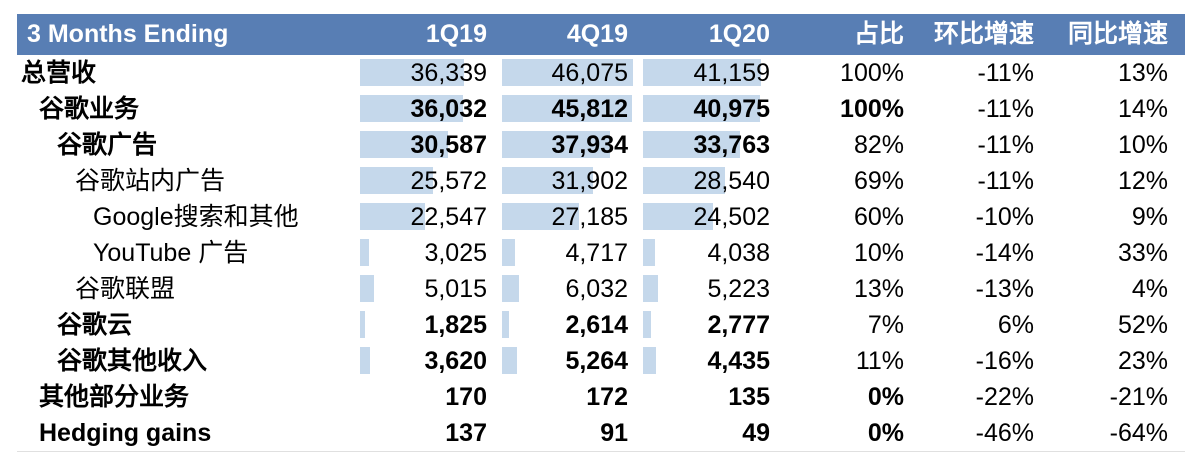  Describe the element at coordinates (738, 361) in the screenshot. I see `cell-value: 4,435` at that location.